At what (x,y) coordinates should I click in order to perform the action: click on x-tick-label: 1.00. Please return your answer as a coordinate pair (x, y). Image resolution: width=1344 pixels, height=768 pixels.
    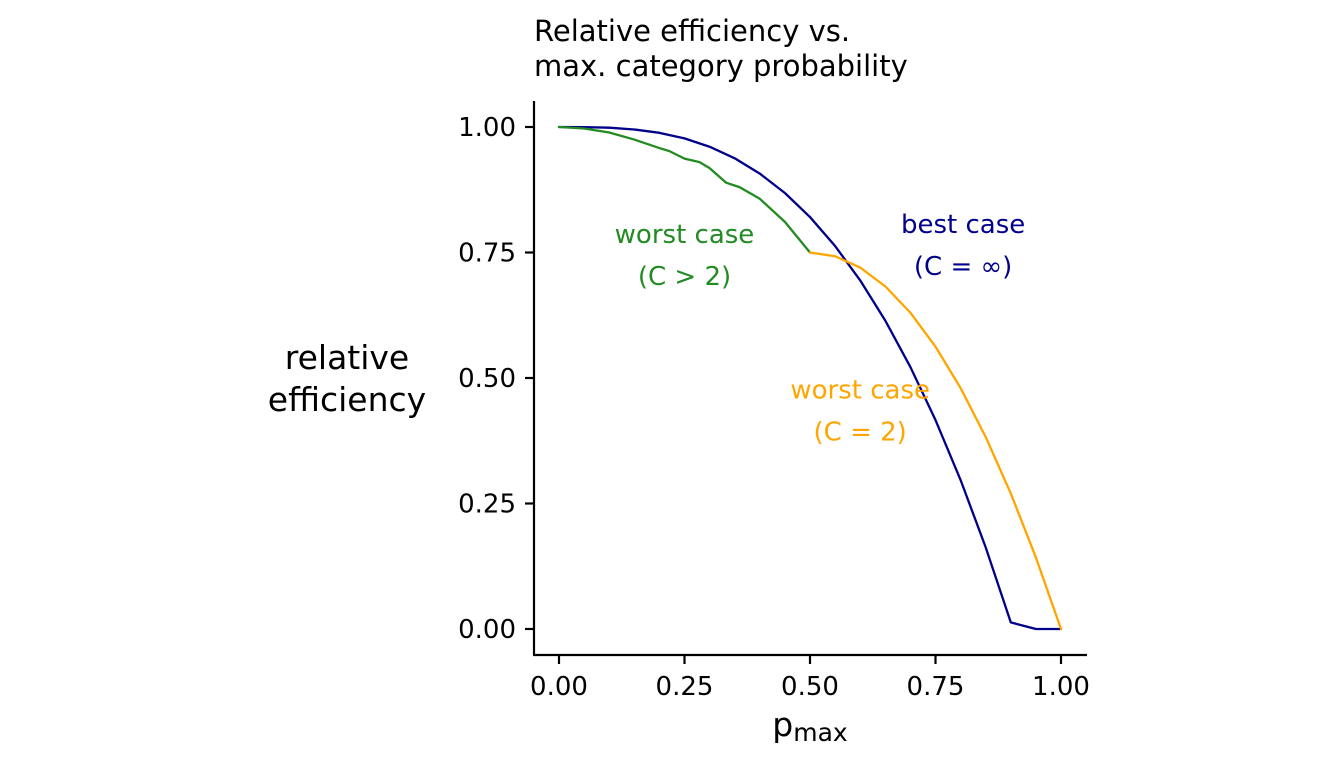
    Looking at the image, I should click on (1061, 687).